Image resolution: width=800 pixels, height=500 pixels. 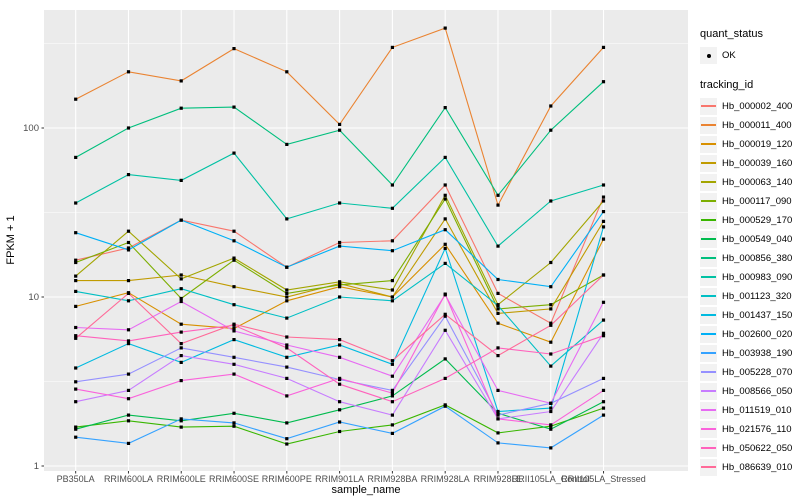 What do you see at coordinates (757, 334) in the screenshot?
I see `legend-item-label: Hb_002600_020` at bounding box center [757, 334].